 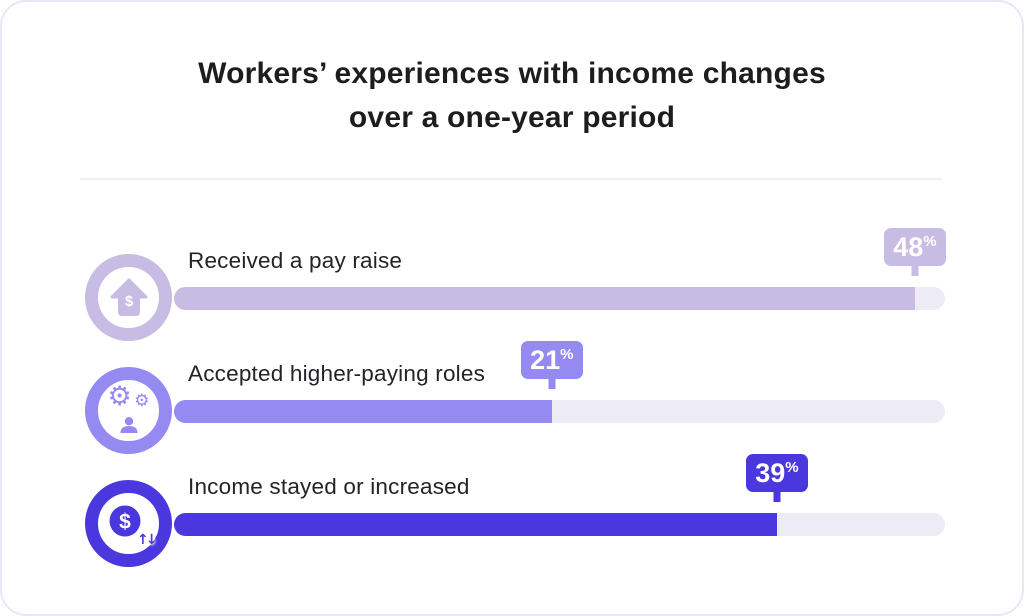 I want to click on value-badge: 48 %, so click(x=914, y=247).